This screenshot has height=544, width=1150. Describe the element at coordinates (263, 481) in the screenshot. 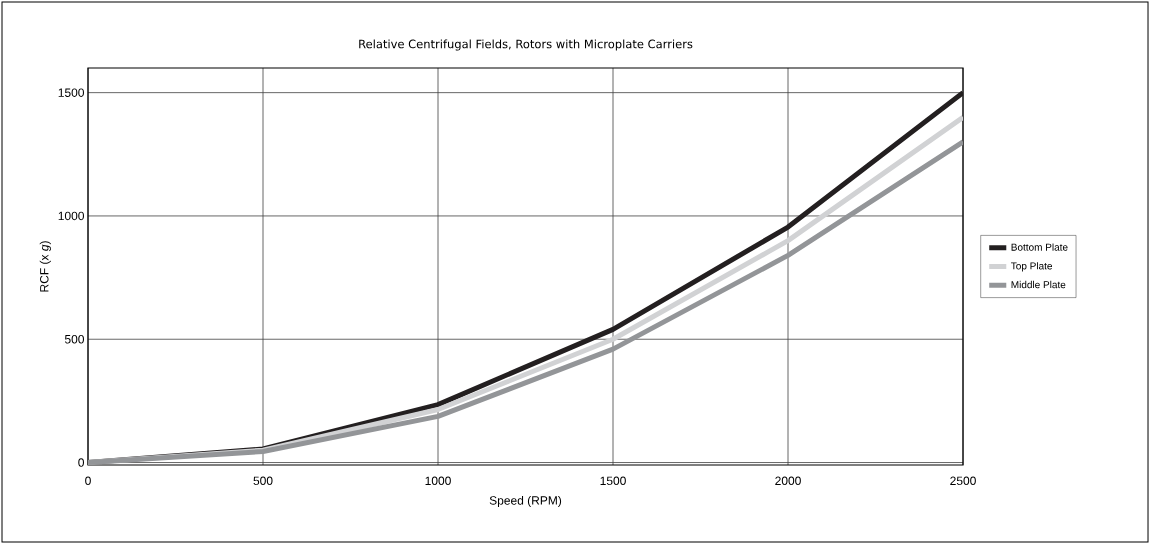

I see `x-tick-label: 500` at that location.